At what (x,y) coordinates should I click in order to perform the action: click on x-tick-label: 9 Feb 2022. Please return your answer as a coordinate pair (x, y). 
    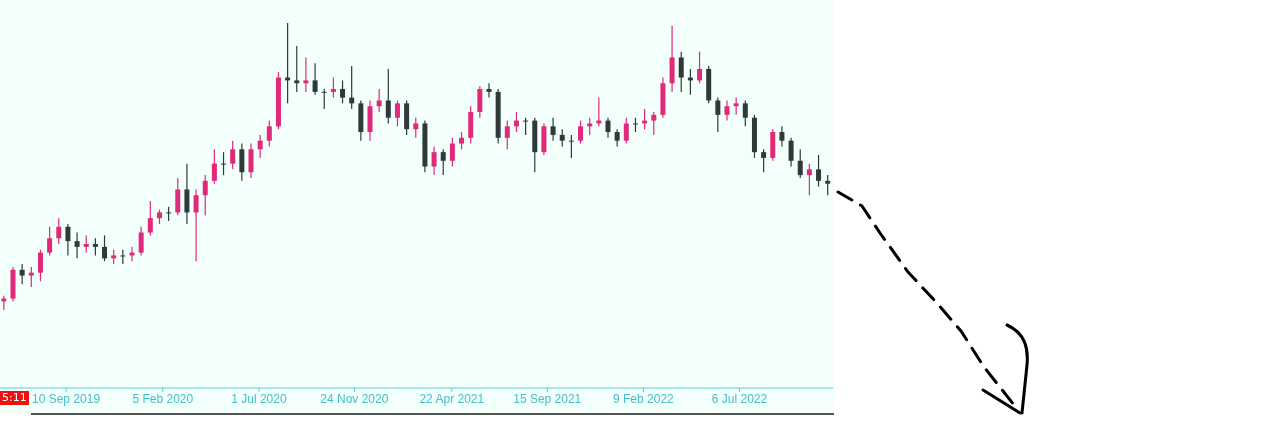
    Looking at the image, I should click on (644, 398).